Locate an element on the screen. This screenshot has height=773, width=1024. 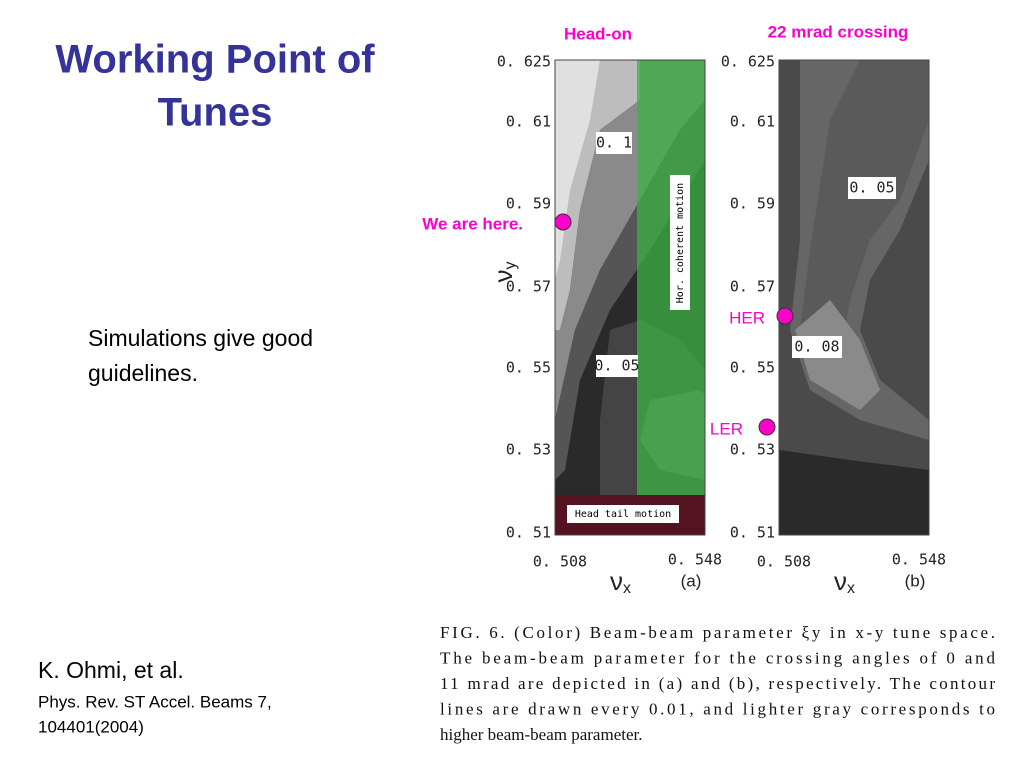
panel-label: (b) is located at coordinates (915, 580).